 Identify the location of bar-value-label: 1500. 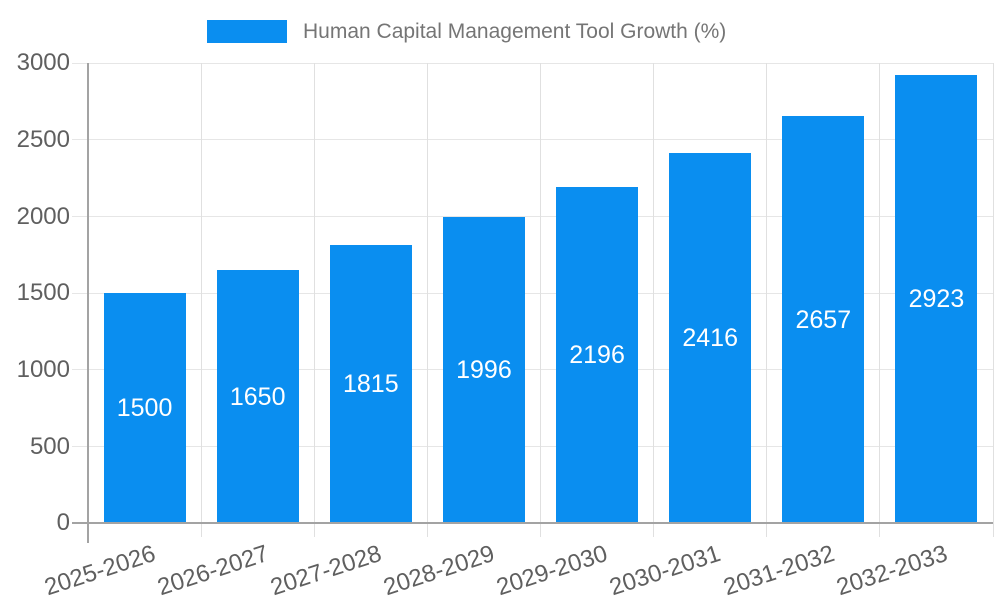
(144, 408).